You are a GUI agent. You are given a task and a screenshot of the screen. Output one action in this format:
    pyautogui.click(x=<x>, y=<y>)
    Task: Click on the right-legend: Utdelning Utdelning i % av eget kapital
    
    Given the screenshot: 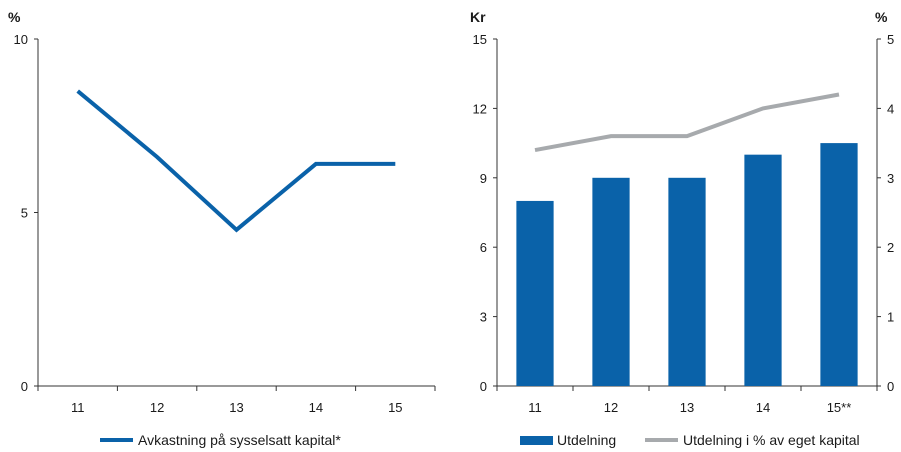 What is the action you would take?
    pyautogui.click(x=690, y=440)
    